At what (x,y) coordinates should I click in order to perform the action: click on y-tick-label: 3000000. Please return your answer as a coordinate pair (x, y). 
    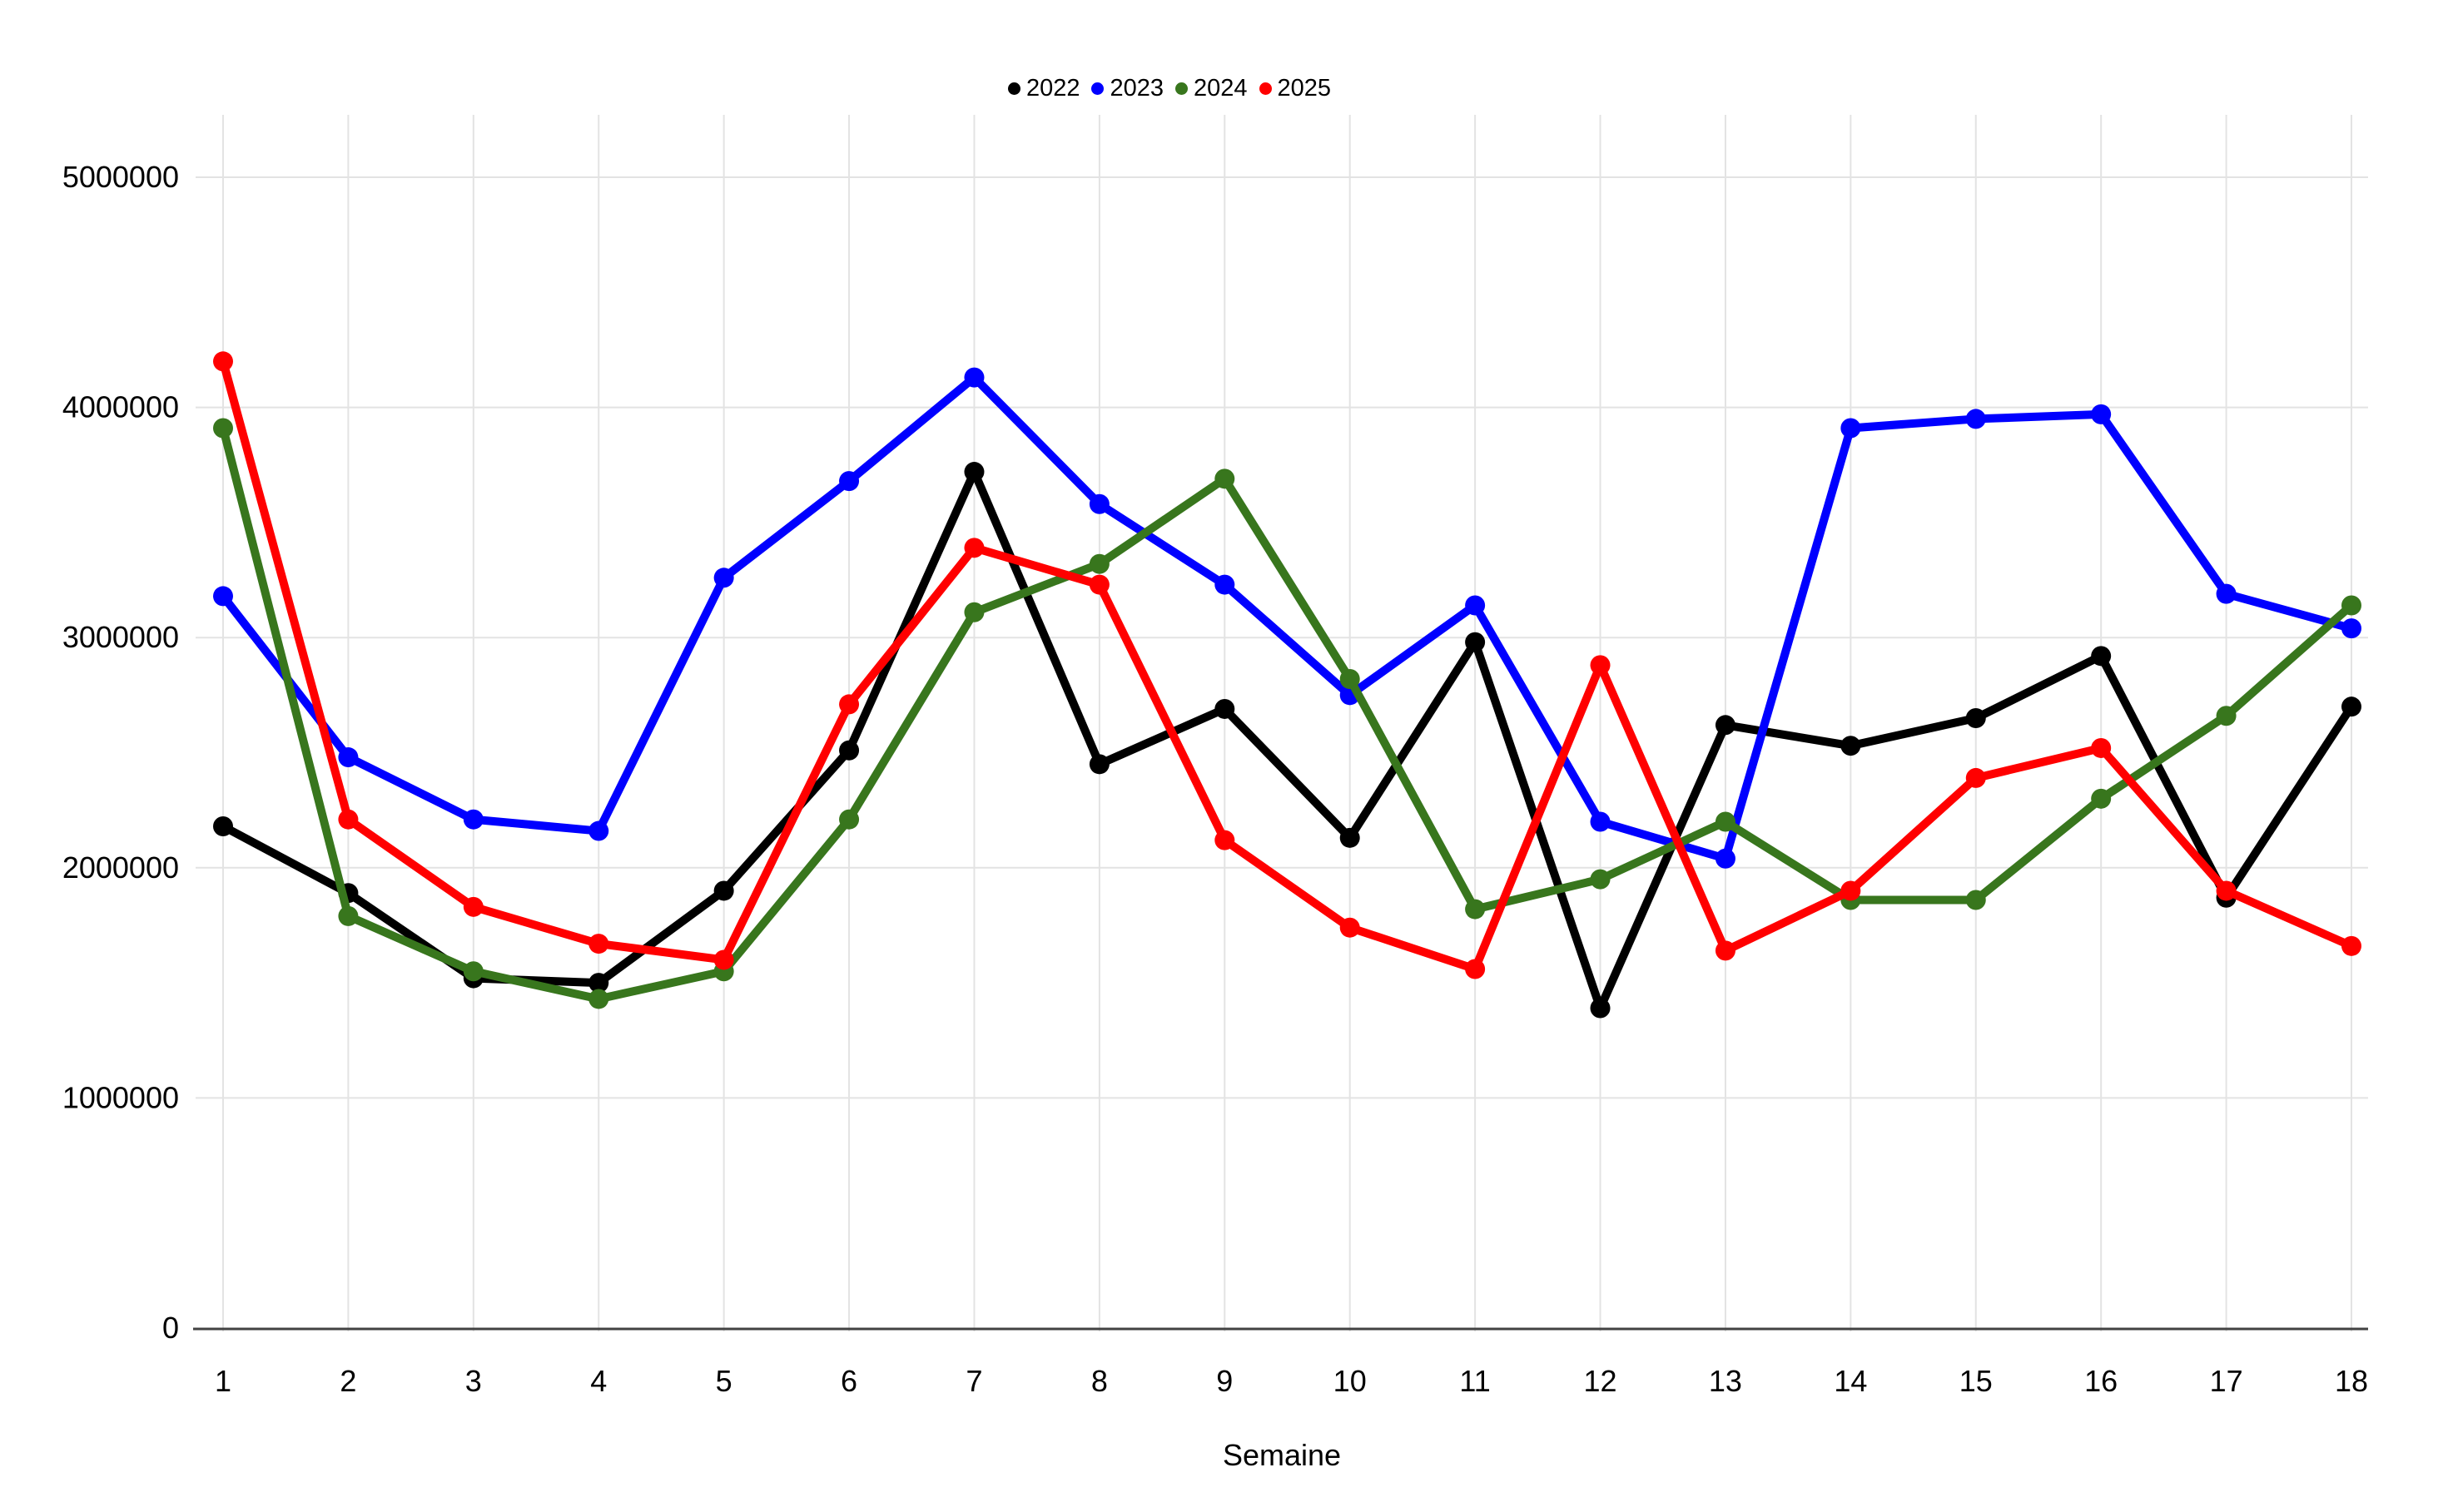
    Looking at the image, I should click on (120, 637).